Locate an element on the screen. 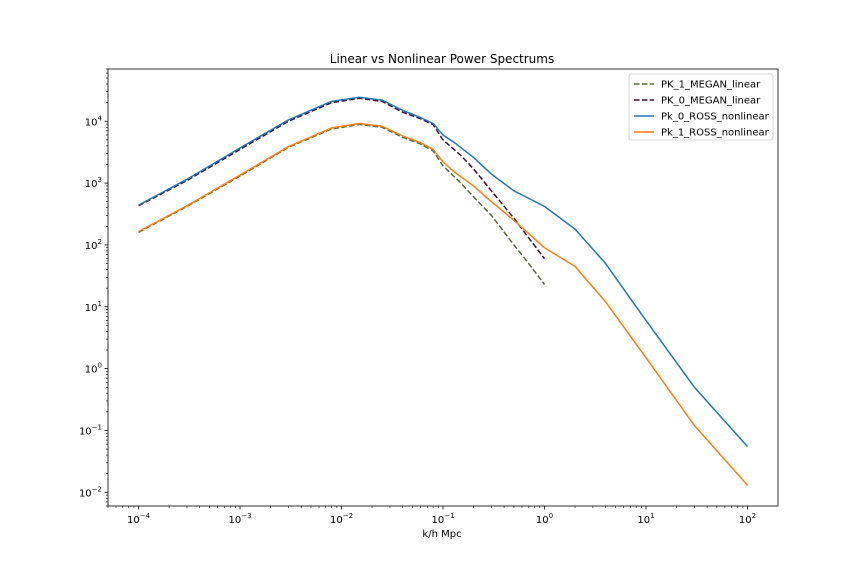 Image resolution: width=864 pixels, height=576 pixels. x-tick-label: 10⁻¹ is located at coordinates (442, 519).